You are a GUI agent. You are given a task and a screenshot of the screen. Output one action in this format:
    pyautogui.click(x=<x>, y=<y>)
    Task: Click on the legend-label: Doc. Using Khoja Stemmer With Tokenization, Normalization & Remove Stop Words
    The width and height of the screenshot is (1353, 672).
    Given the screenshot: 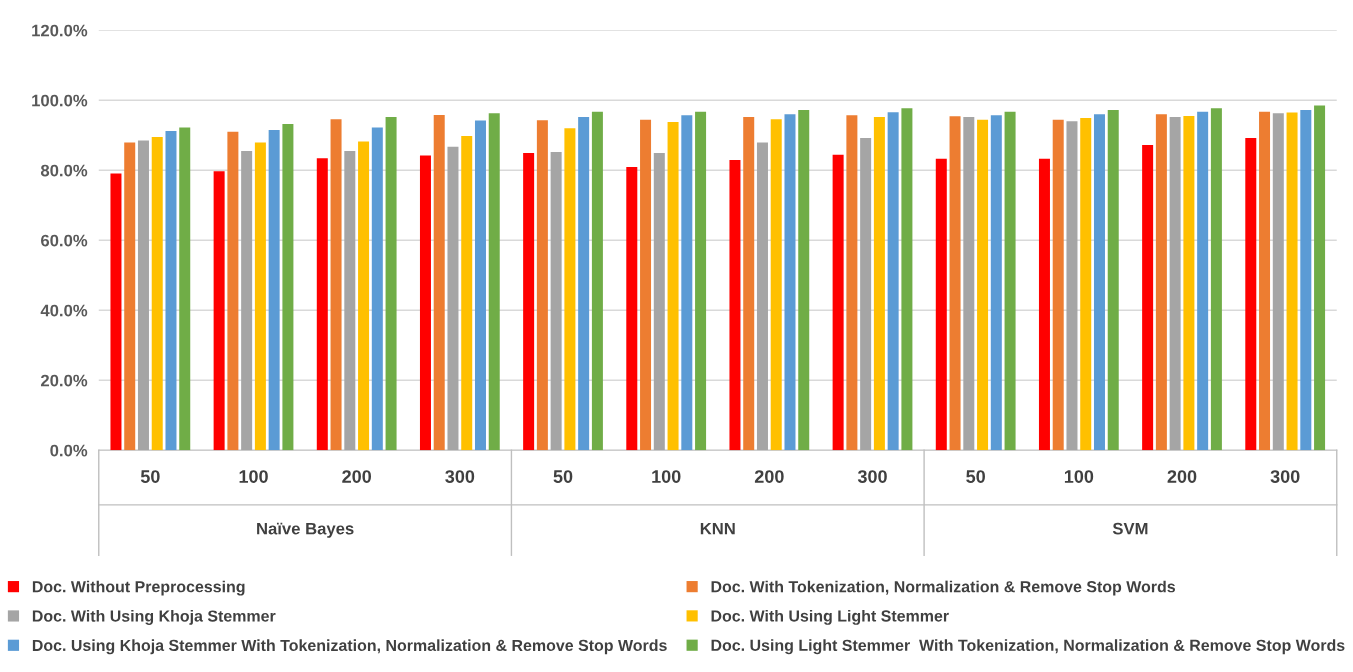 What is the action you would take?
    pyautogui.click(x=349, y=647)
    